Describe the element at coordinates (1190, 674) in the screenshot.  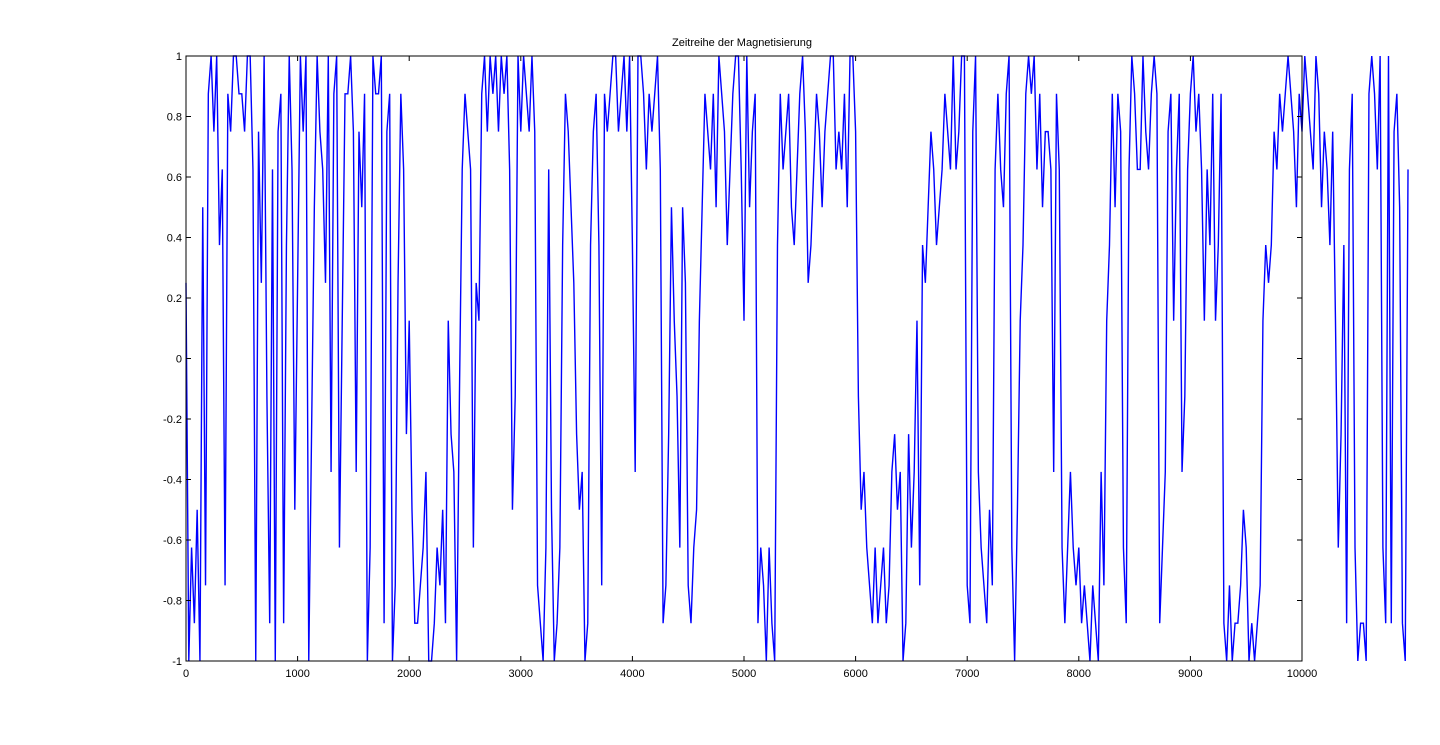
I see `x-tick-label: 9000` at that location.